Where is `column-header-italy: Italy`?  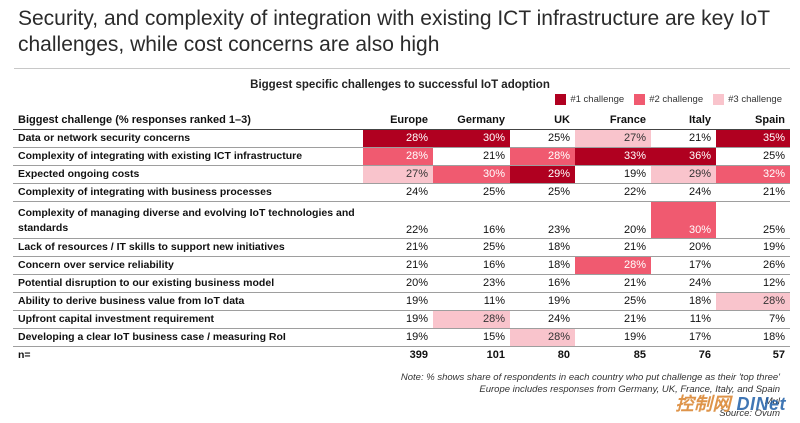
column-header-italy: Italy is located at coordinates (683, 120).